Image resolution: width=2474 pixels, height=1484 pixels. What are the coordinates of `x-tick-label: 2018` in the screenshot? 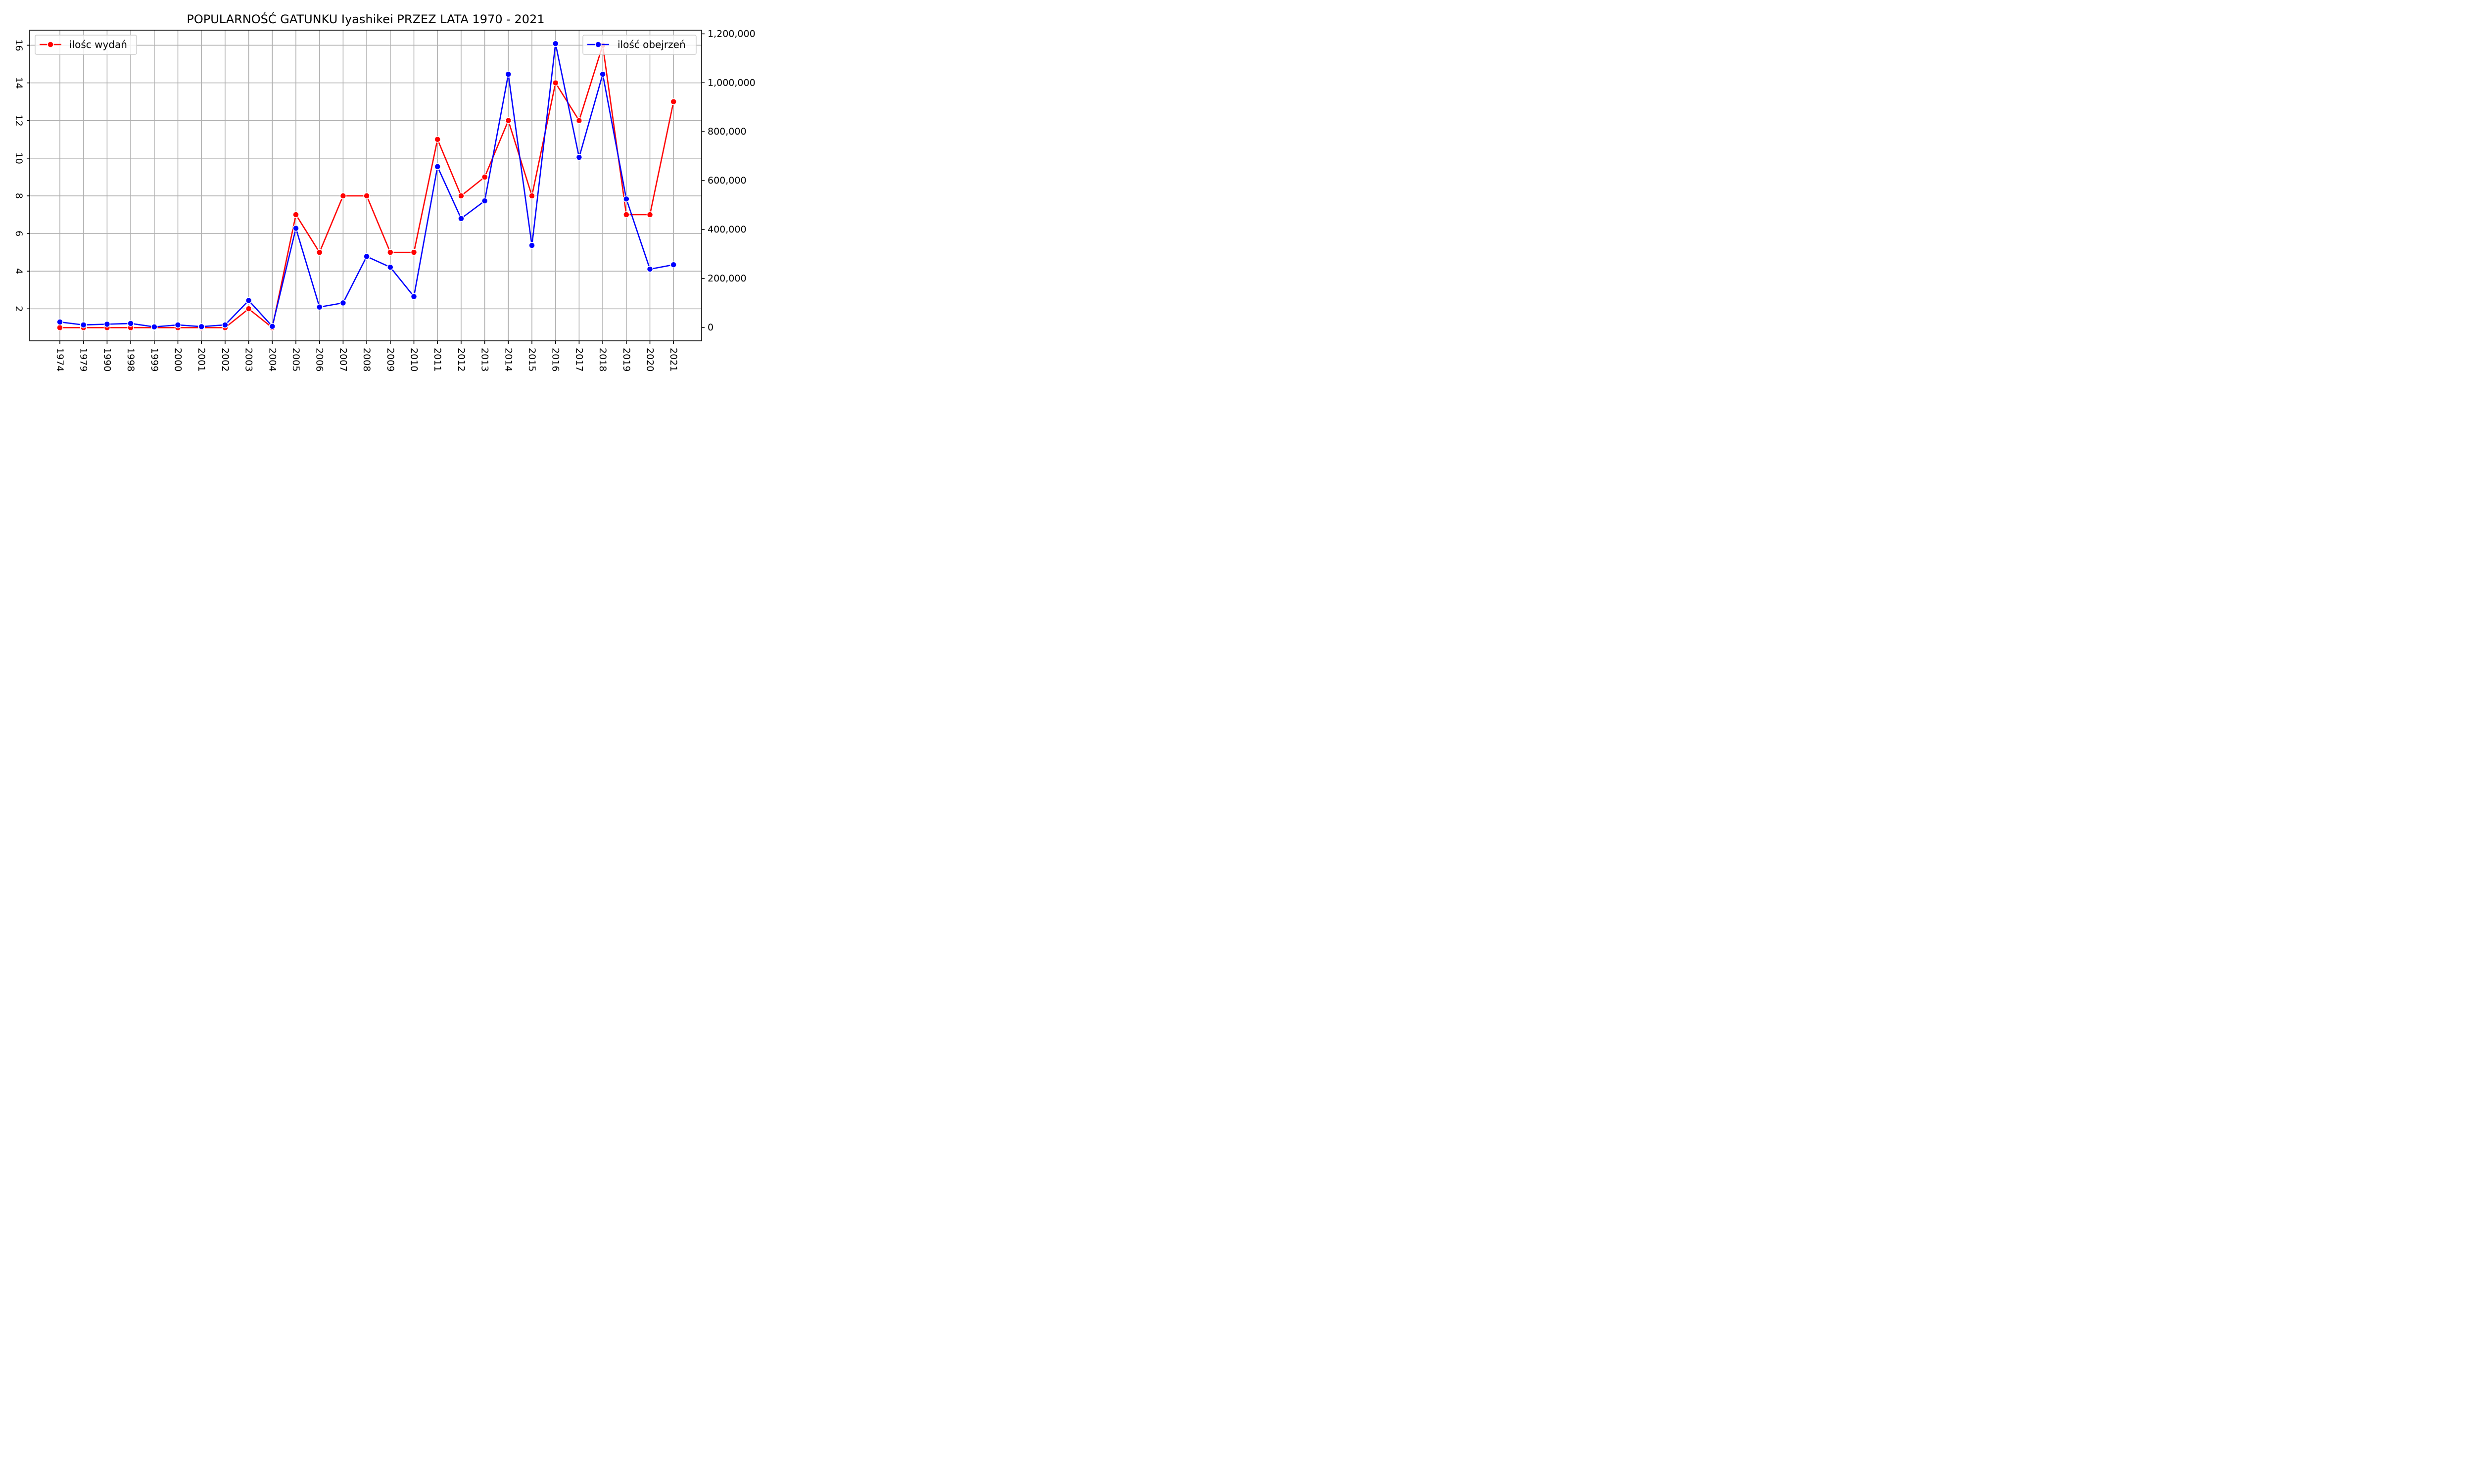 It's located at (603, 359).